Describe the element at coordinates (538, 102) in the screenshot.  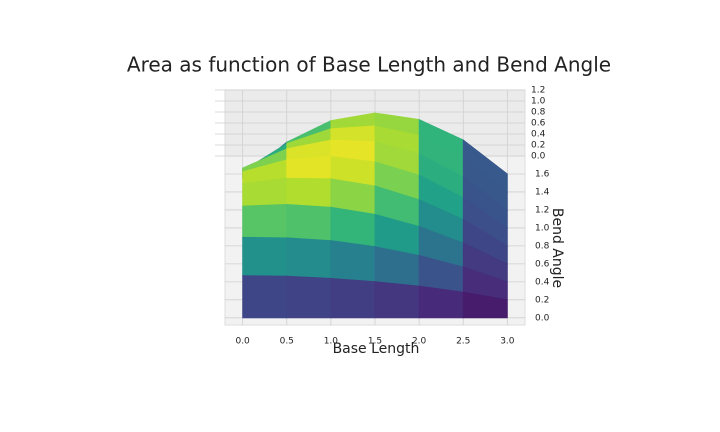
I see `z-tick-label: 1.0` at that location.